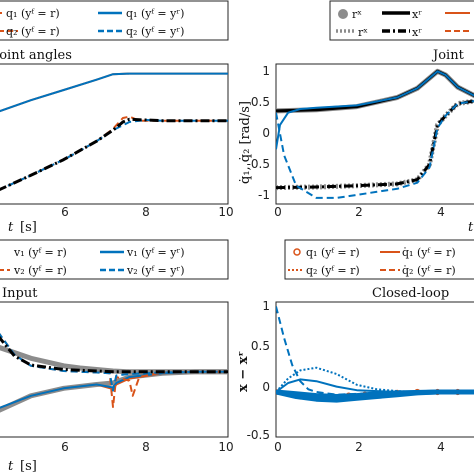 This screenshot has height=474, width=474. I want to click on ylabel-top-right: q̇₁, q̇₂ [rad/s], so click(245, 142).